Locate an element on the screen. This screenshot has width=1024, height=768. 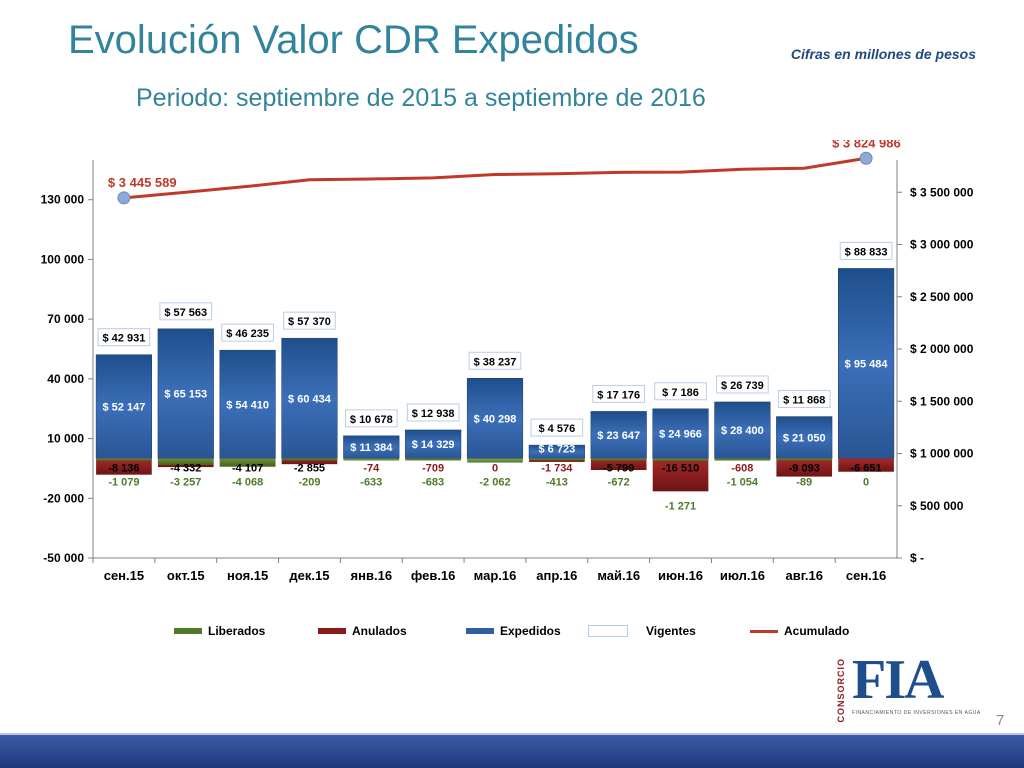
x-tick-label: май.16 is located at coordinates (618, 575).